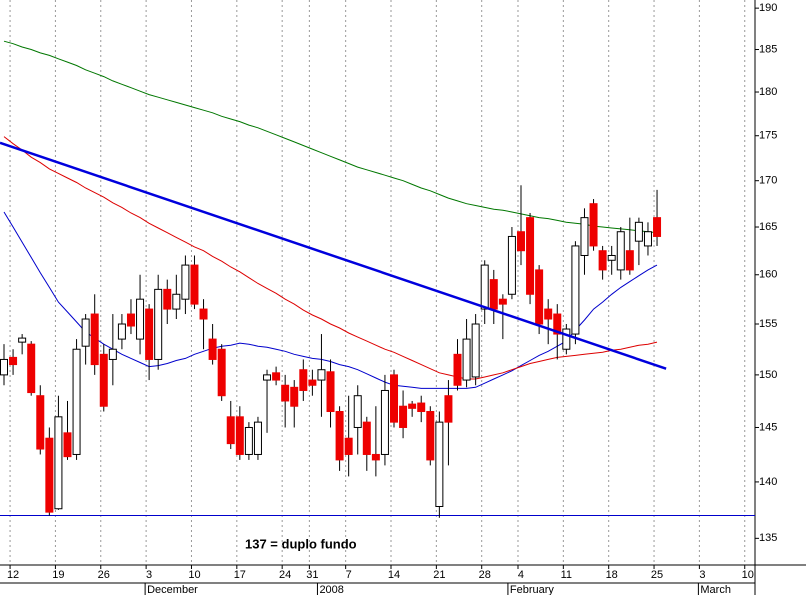 The width and height of the screenshot is (806, 595). Describe the element at coordinates (532, 589) in the screenshot. I see `month-label: February` at that location.